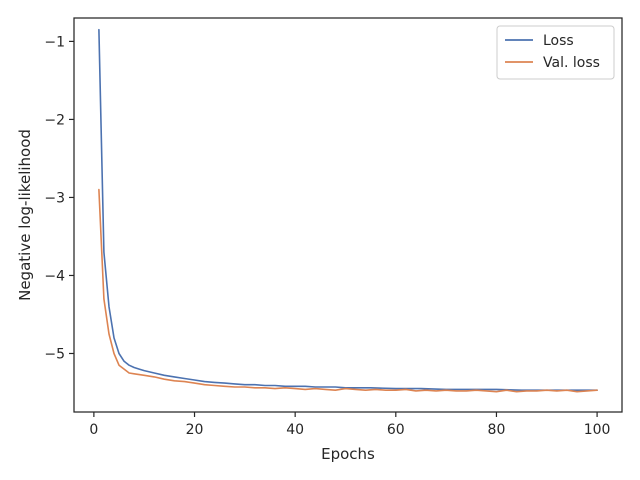 The image size is (640, 480). What do you see at coordinates (597, 430) in the screenshot?
I see `x-tick-label: 100` at bounding box center [597, 430].